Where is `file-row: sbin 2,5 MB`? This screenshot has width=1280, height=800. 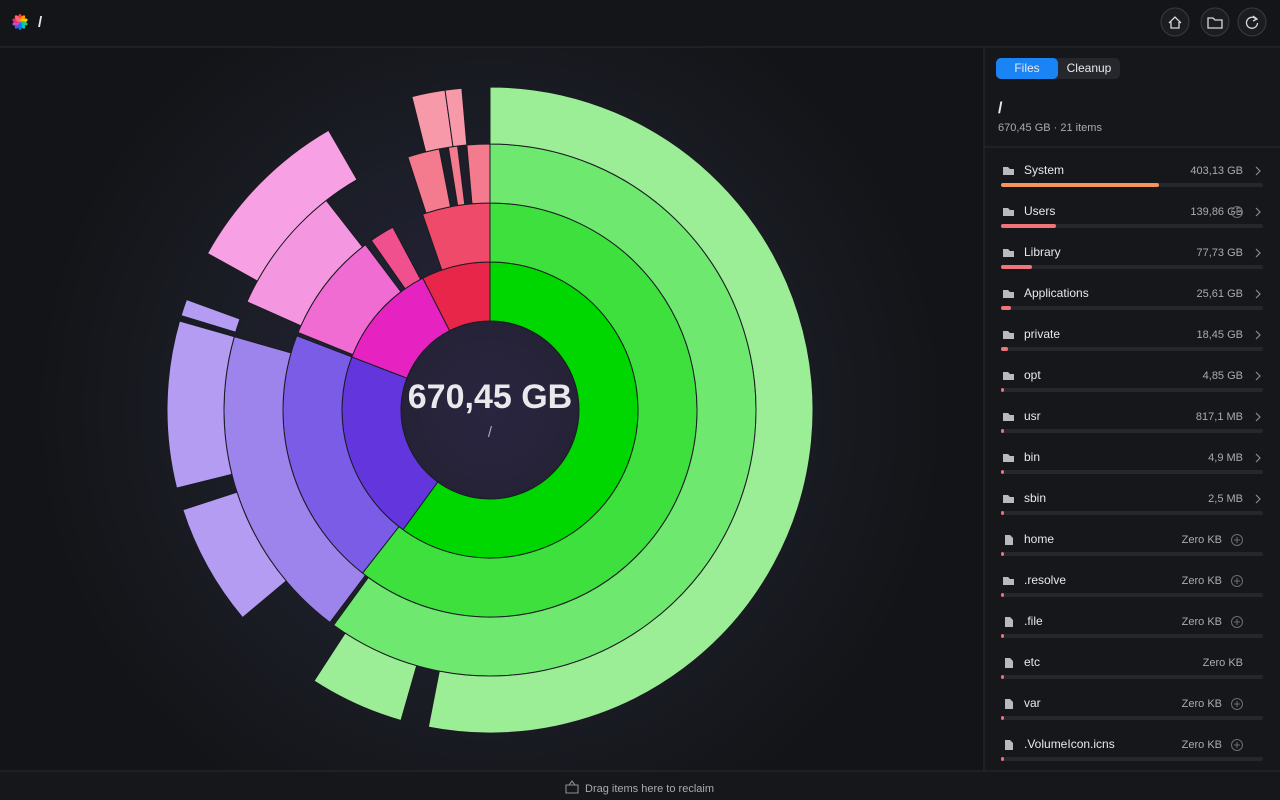
file-row: sbin 2,5 MB is located at coordinates (1132, 503).